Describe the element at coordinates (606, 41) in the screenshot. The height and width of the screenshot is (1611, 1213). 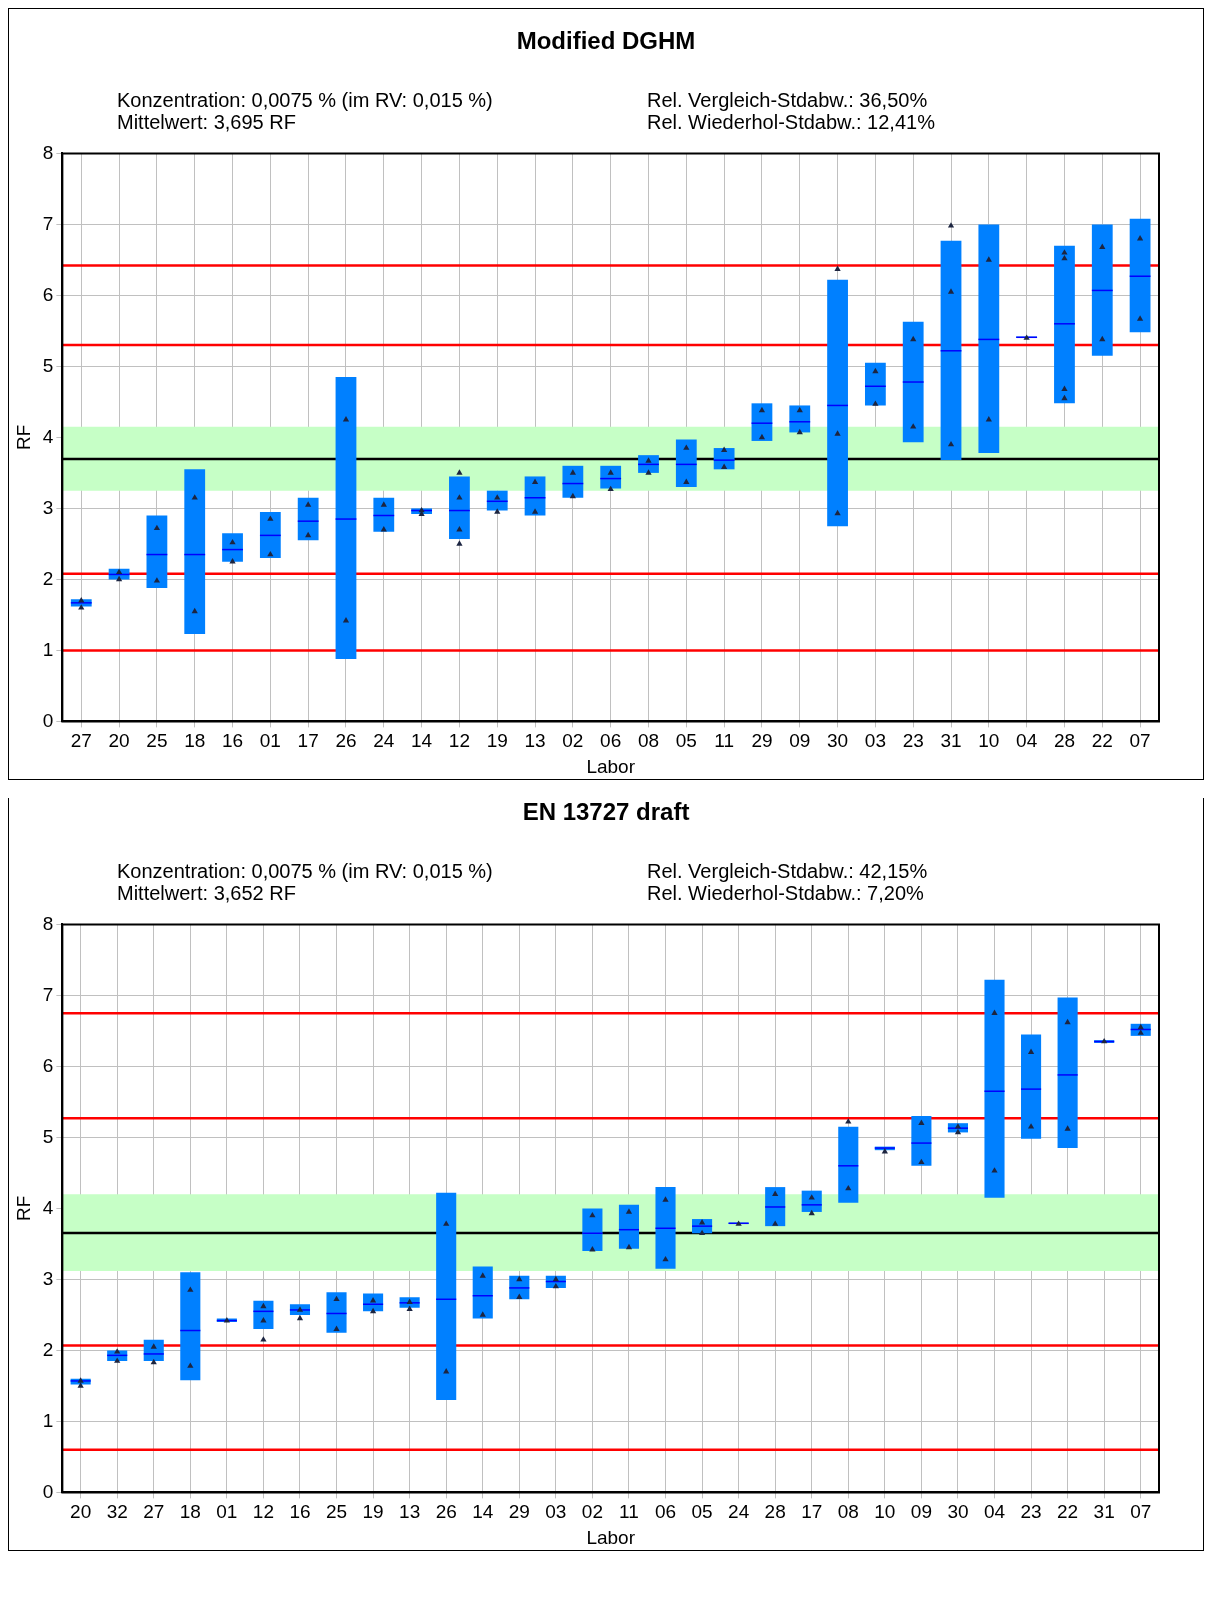
I see `chart-title: Modified DGHM` at that location.